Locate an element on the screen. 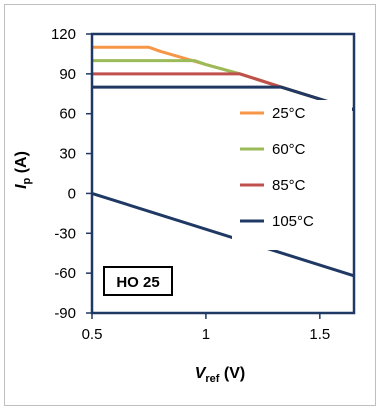 This screenshot has width=382, height=412. legend-label: 85°C is located at coordinates (289, 185).